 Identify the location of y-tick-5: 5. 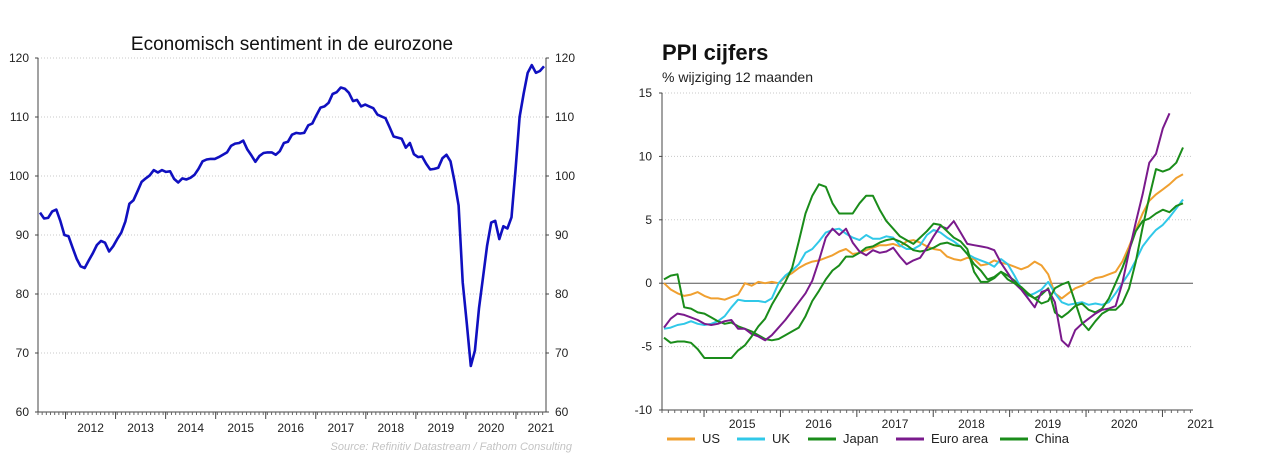
(648, 220).